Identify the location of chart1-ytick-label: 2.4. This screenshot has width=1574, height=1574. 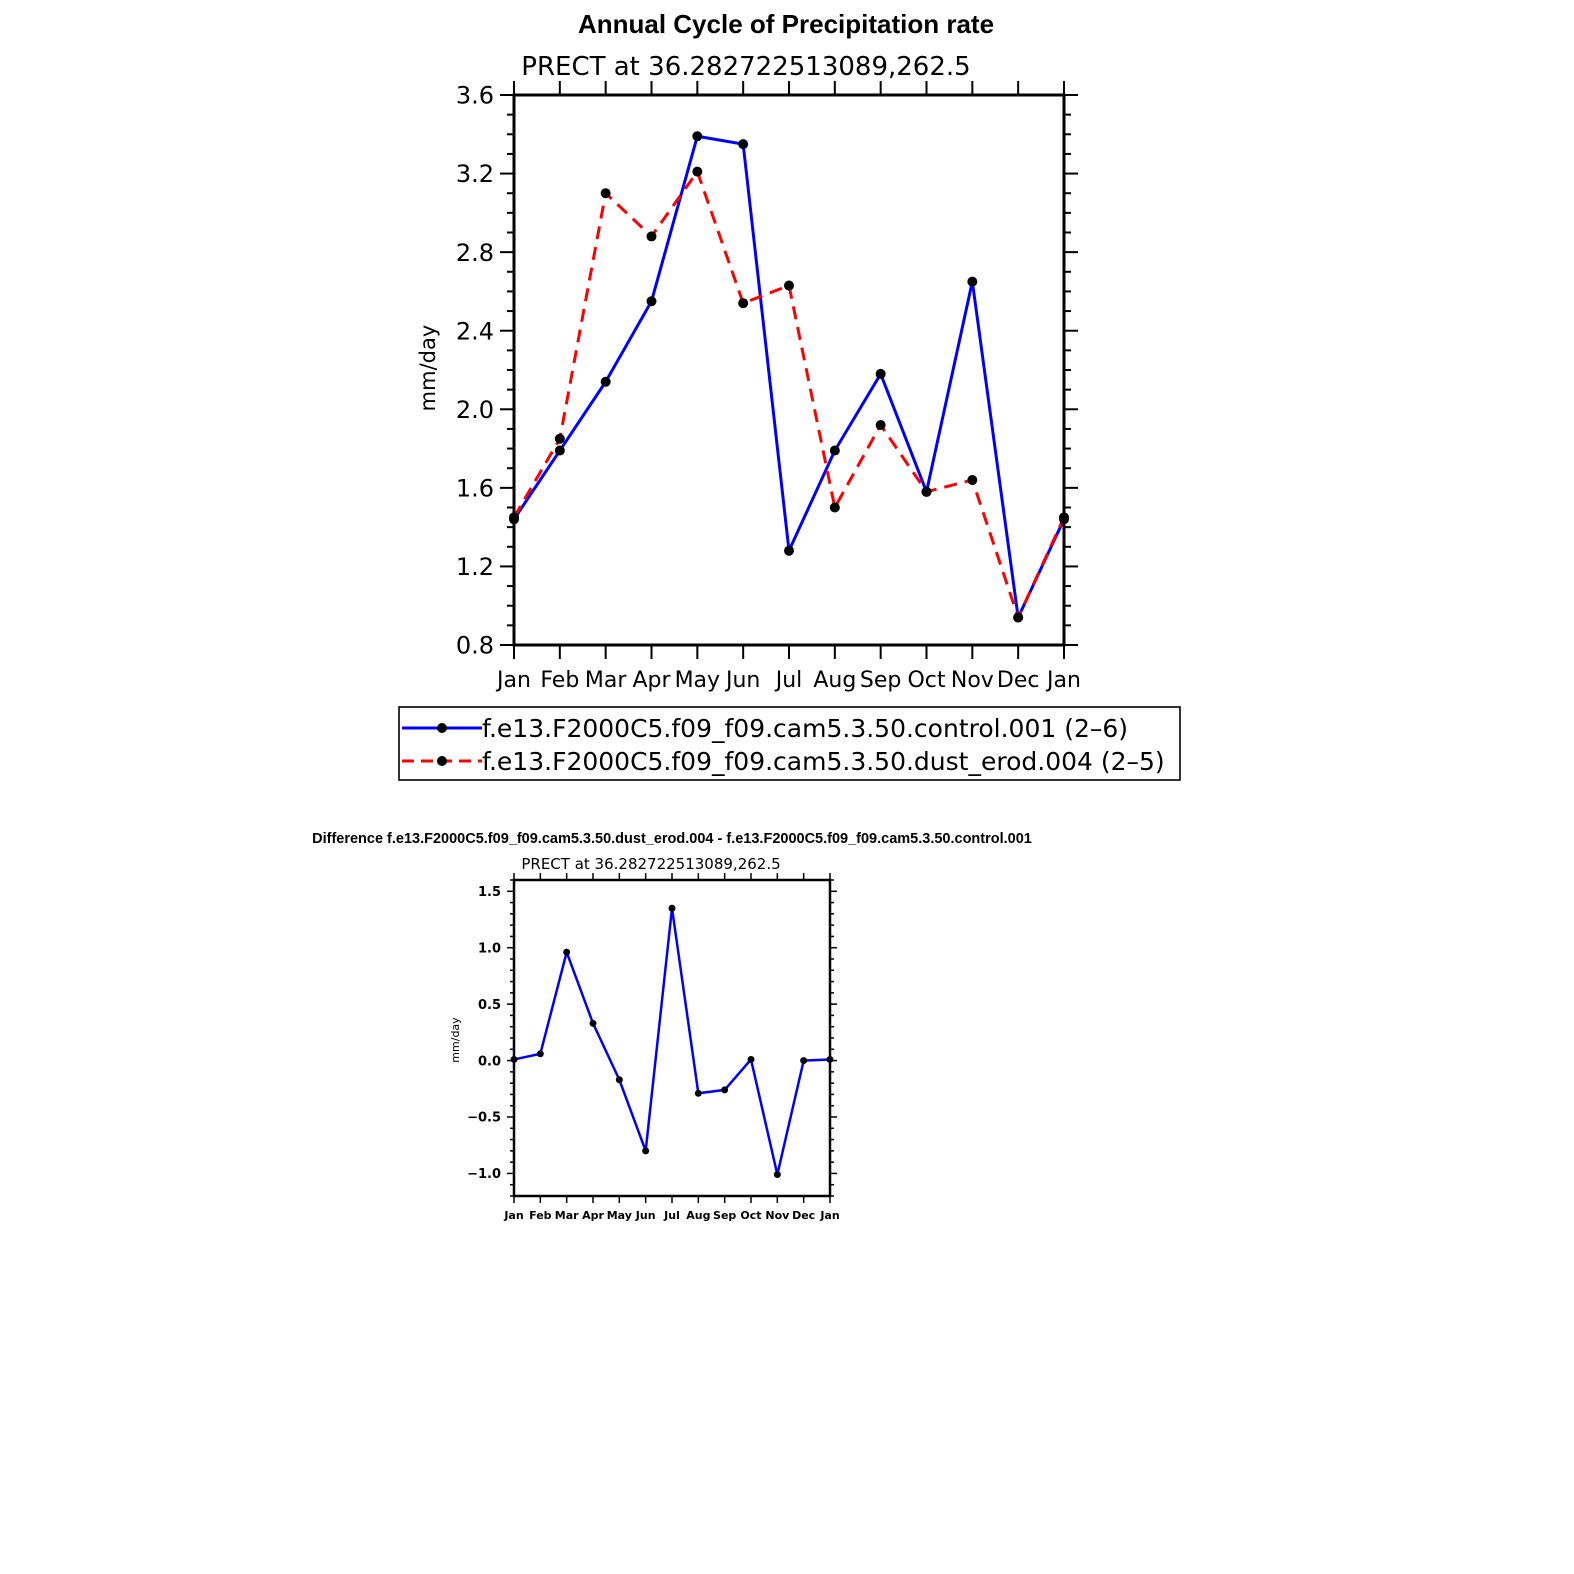
(475, 331).